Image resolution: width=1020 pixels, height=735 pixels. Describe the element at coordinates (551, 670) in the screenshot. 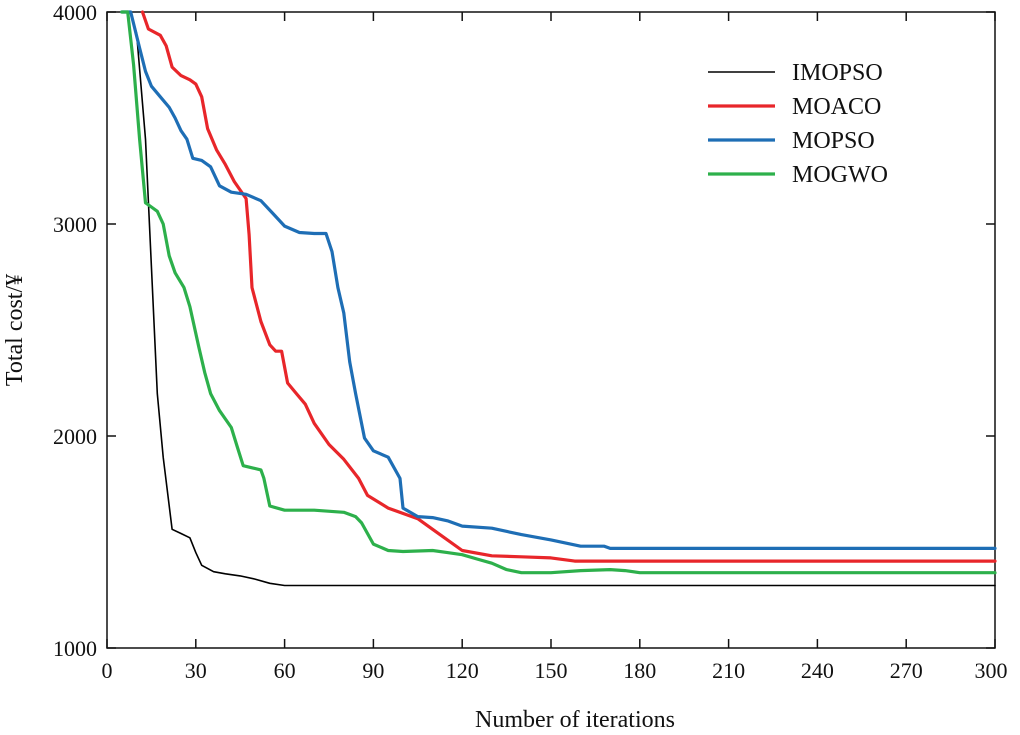

I see `x-tick-label: 150` at that location.